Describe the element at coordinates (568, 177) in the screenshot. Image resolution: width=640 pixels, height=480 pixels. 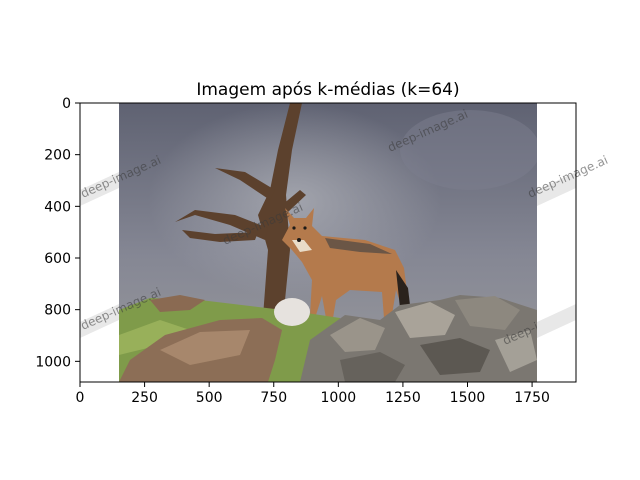
I see `watermark: deep-image.ai` at that location.